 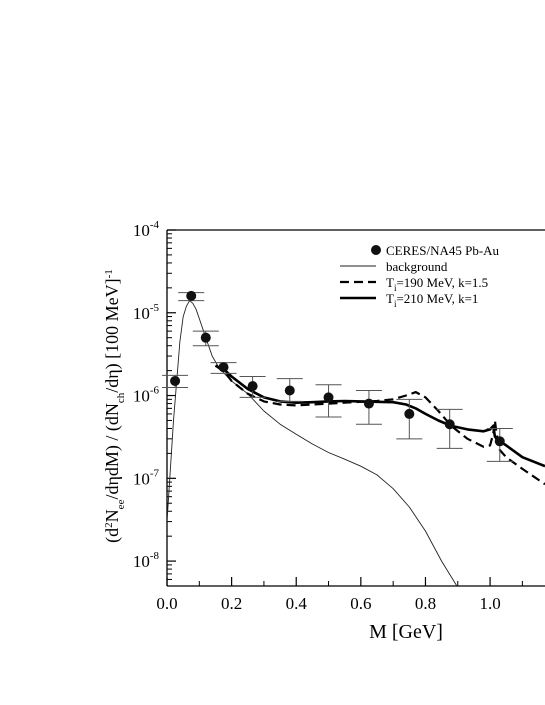 I want to click on x-tick-label: 0.2, so click(x=231, y=603).